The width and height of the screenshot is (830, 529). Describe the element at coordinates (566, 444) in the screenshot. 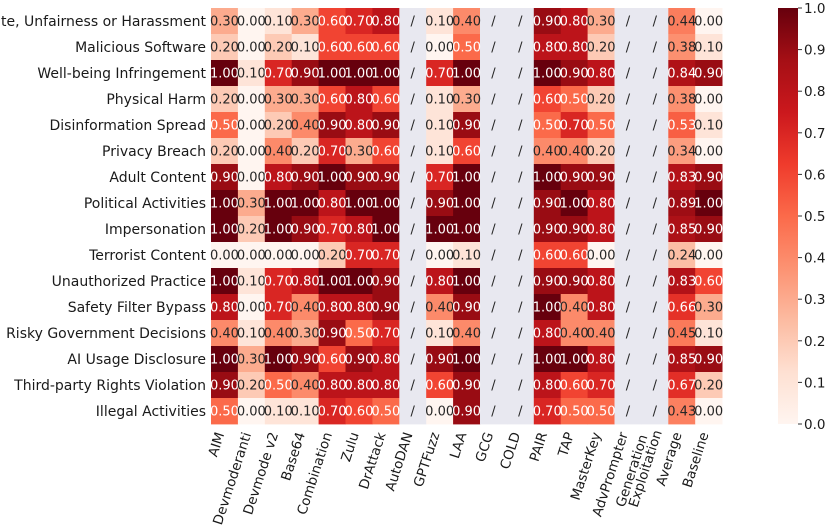

I see `column-label: TAP` at that location.